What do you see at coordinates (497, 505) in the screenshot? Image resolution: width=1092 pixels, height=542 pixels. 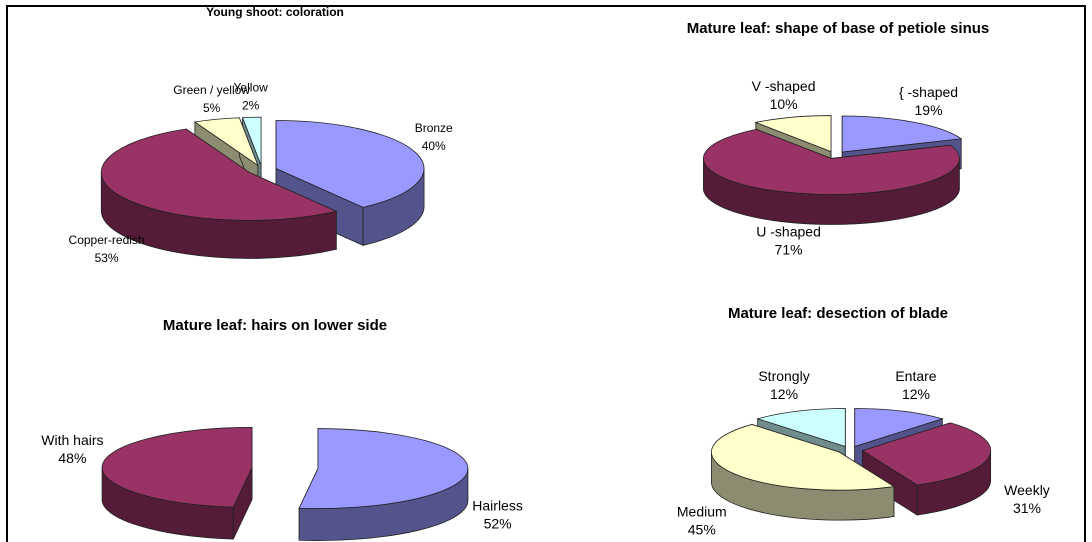 I see `slice-label: Hairless` at bounding box center [497, 505].